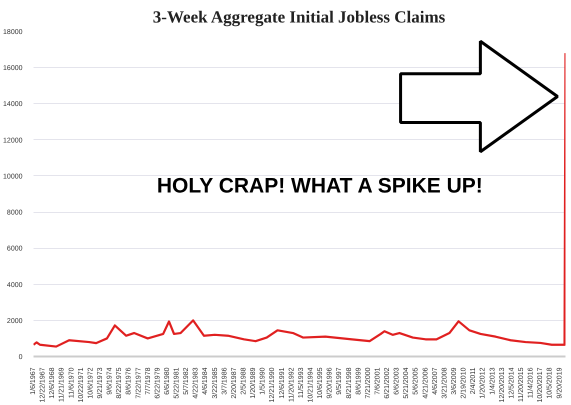 The image size is (571, 405). I want to click on annotation: HOLY CRAP! WHAT A SPIKE UP!, so click(319, 186).